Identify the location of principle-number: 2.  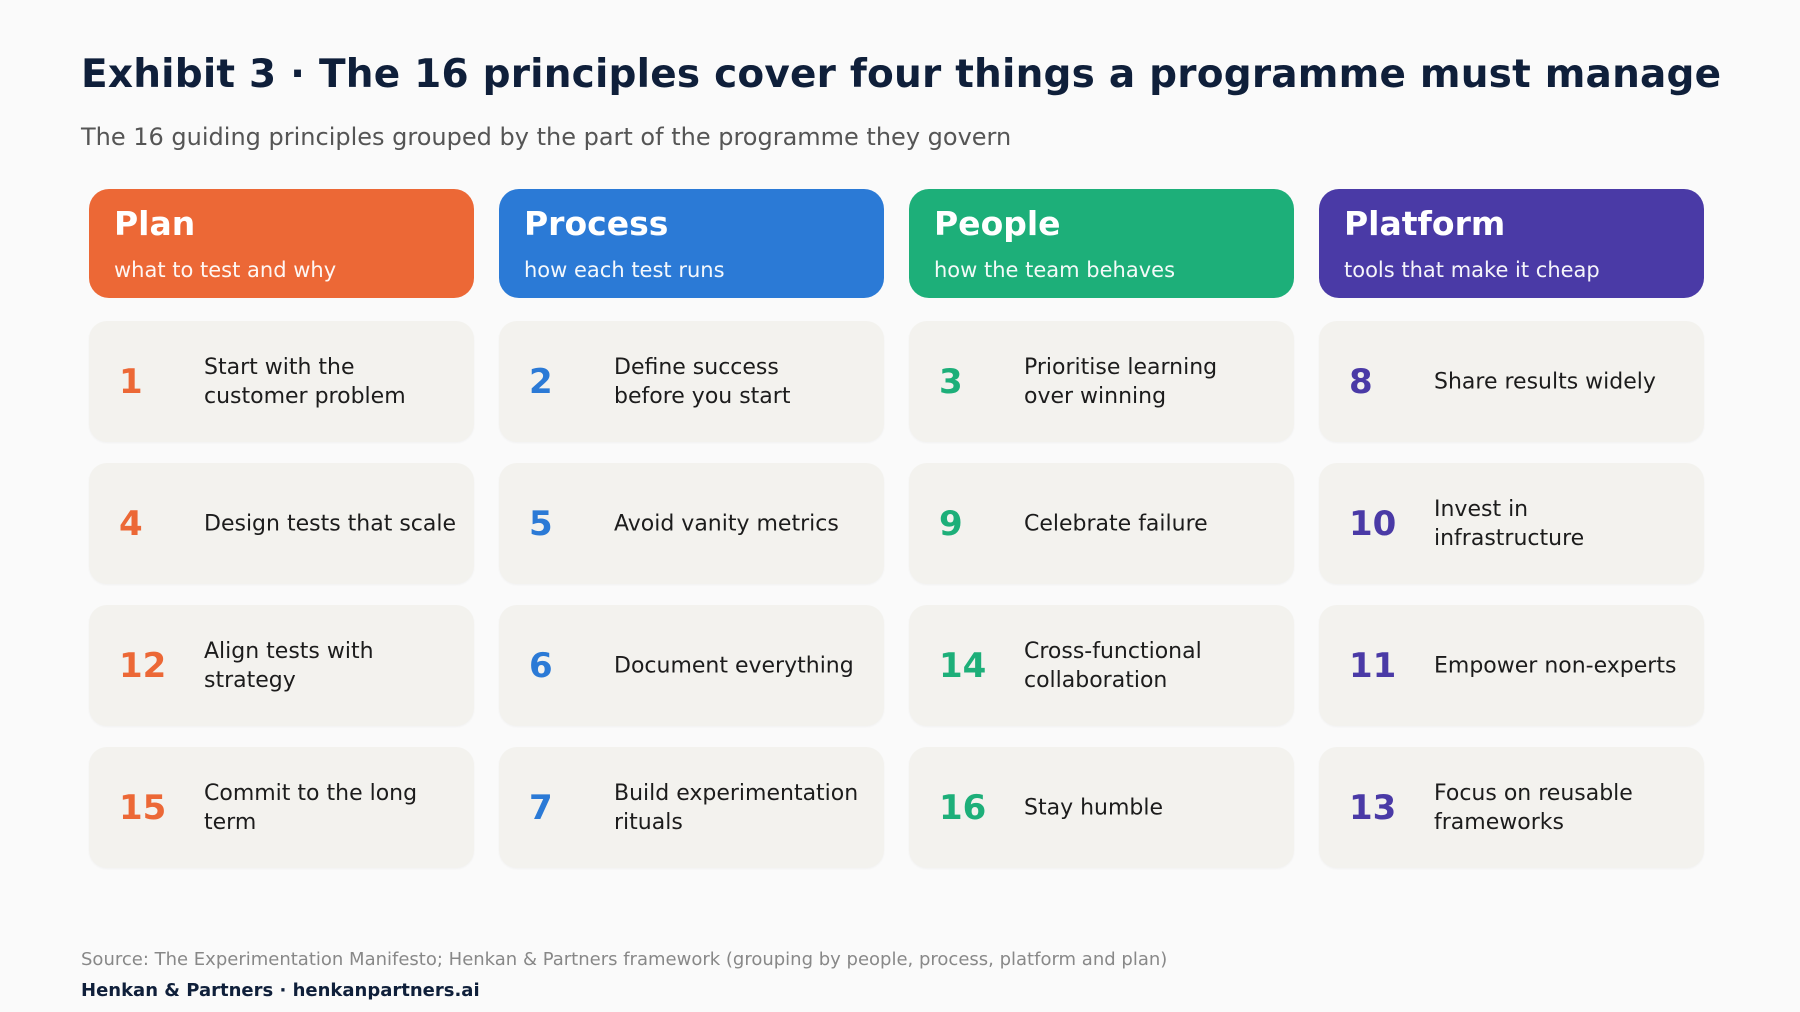
(541, 381).